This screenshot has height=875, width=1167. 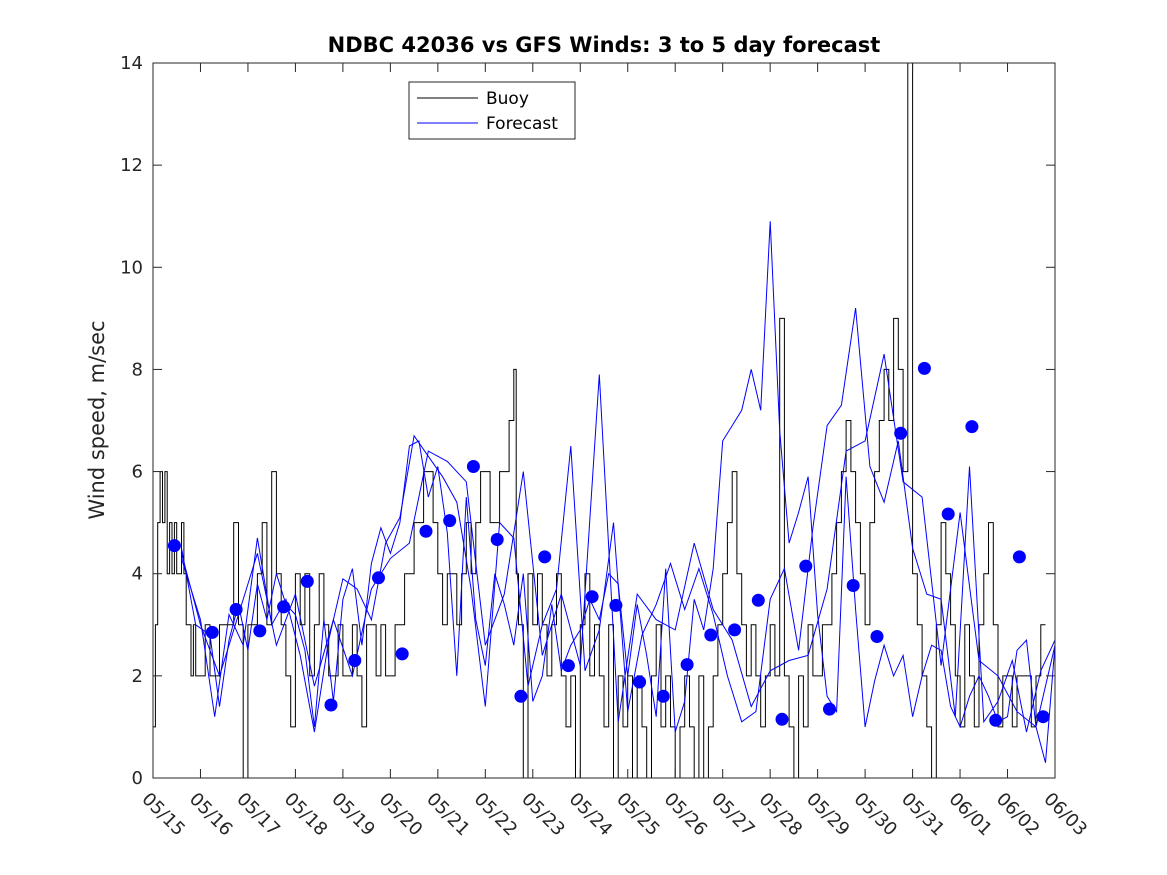 What do you see at coordinates (353, 815) in the screenshot?
I see `x-tick-label: 05/19` at bounding box center [353, 815].